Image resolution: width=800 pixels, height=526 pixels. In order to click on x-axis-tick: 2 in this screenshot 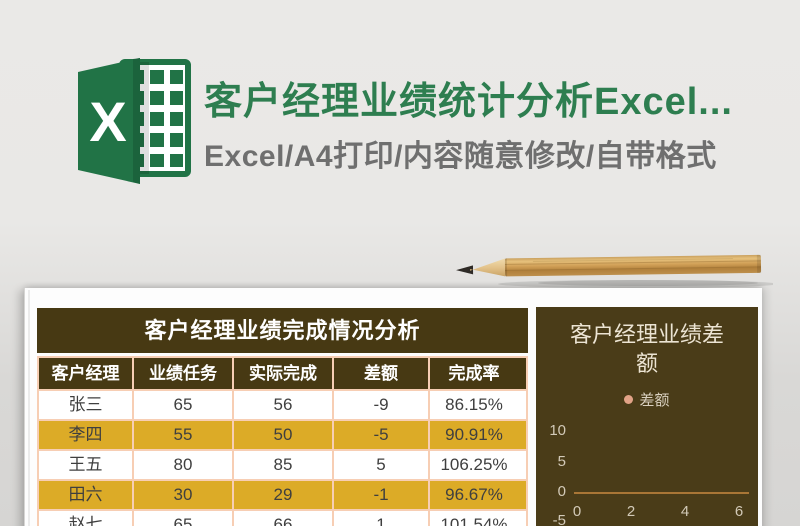, I will do `click(631, 511)`.